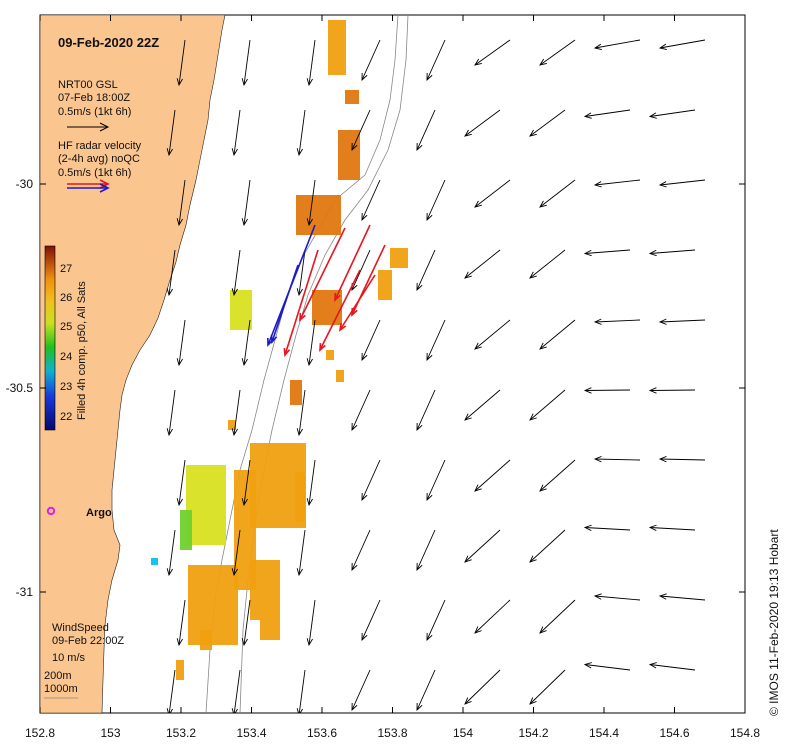  What do you see at coordinates (108, 42) in the screenshot?
I see `map-title: 09-Feb-2020 22Z` at bounding box center [108, 42].